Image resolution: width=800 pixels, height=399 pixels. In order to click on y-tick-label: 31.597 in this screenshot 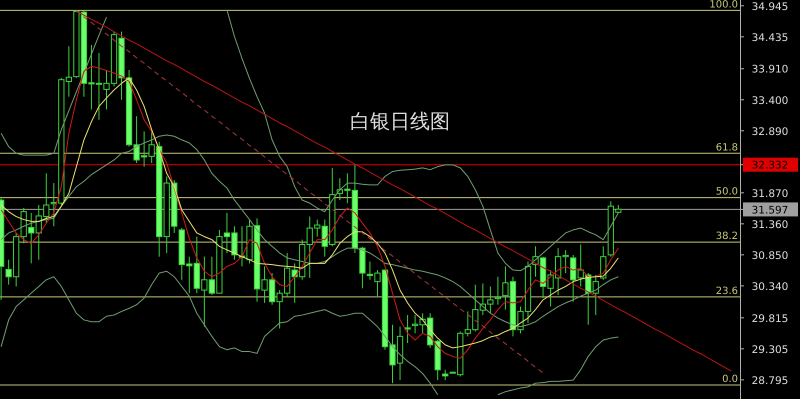, I will do `click(770, 210)`.